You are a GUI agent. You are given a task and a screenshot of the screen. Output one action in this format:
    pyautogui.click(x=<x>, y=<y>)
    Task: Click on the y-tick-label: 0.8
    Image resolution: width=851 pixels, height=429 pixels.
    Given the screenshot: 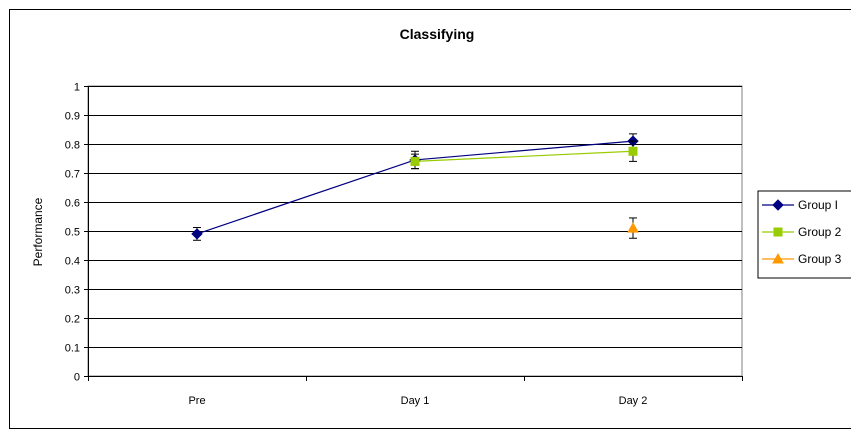 What is the action you would take?
    pyautogui.click(x=72, y=146)
    